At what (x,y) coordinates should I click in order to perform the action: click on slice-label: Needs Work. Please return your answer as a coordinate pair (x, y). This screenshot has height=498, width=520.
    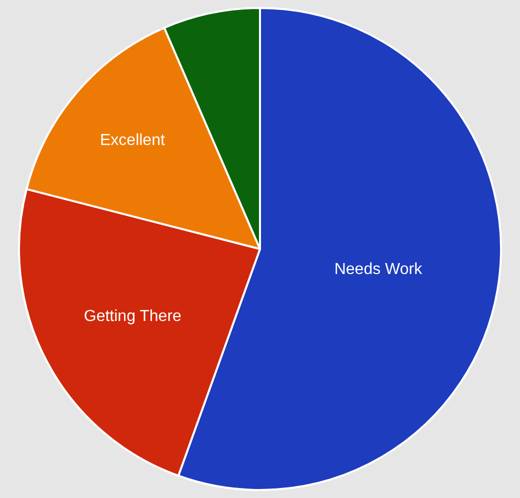
    Looking at the image, I should click on (379, 269).